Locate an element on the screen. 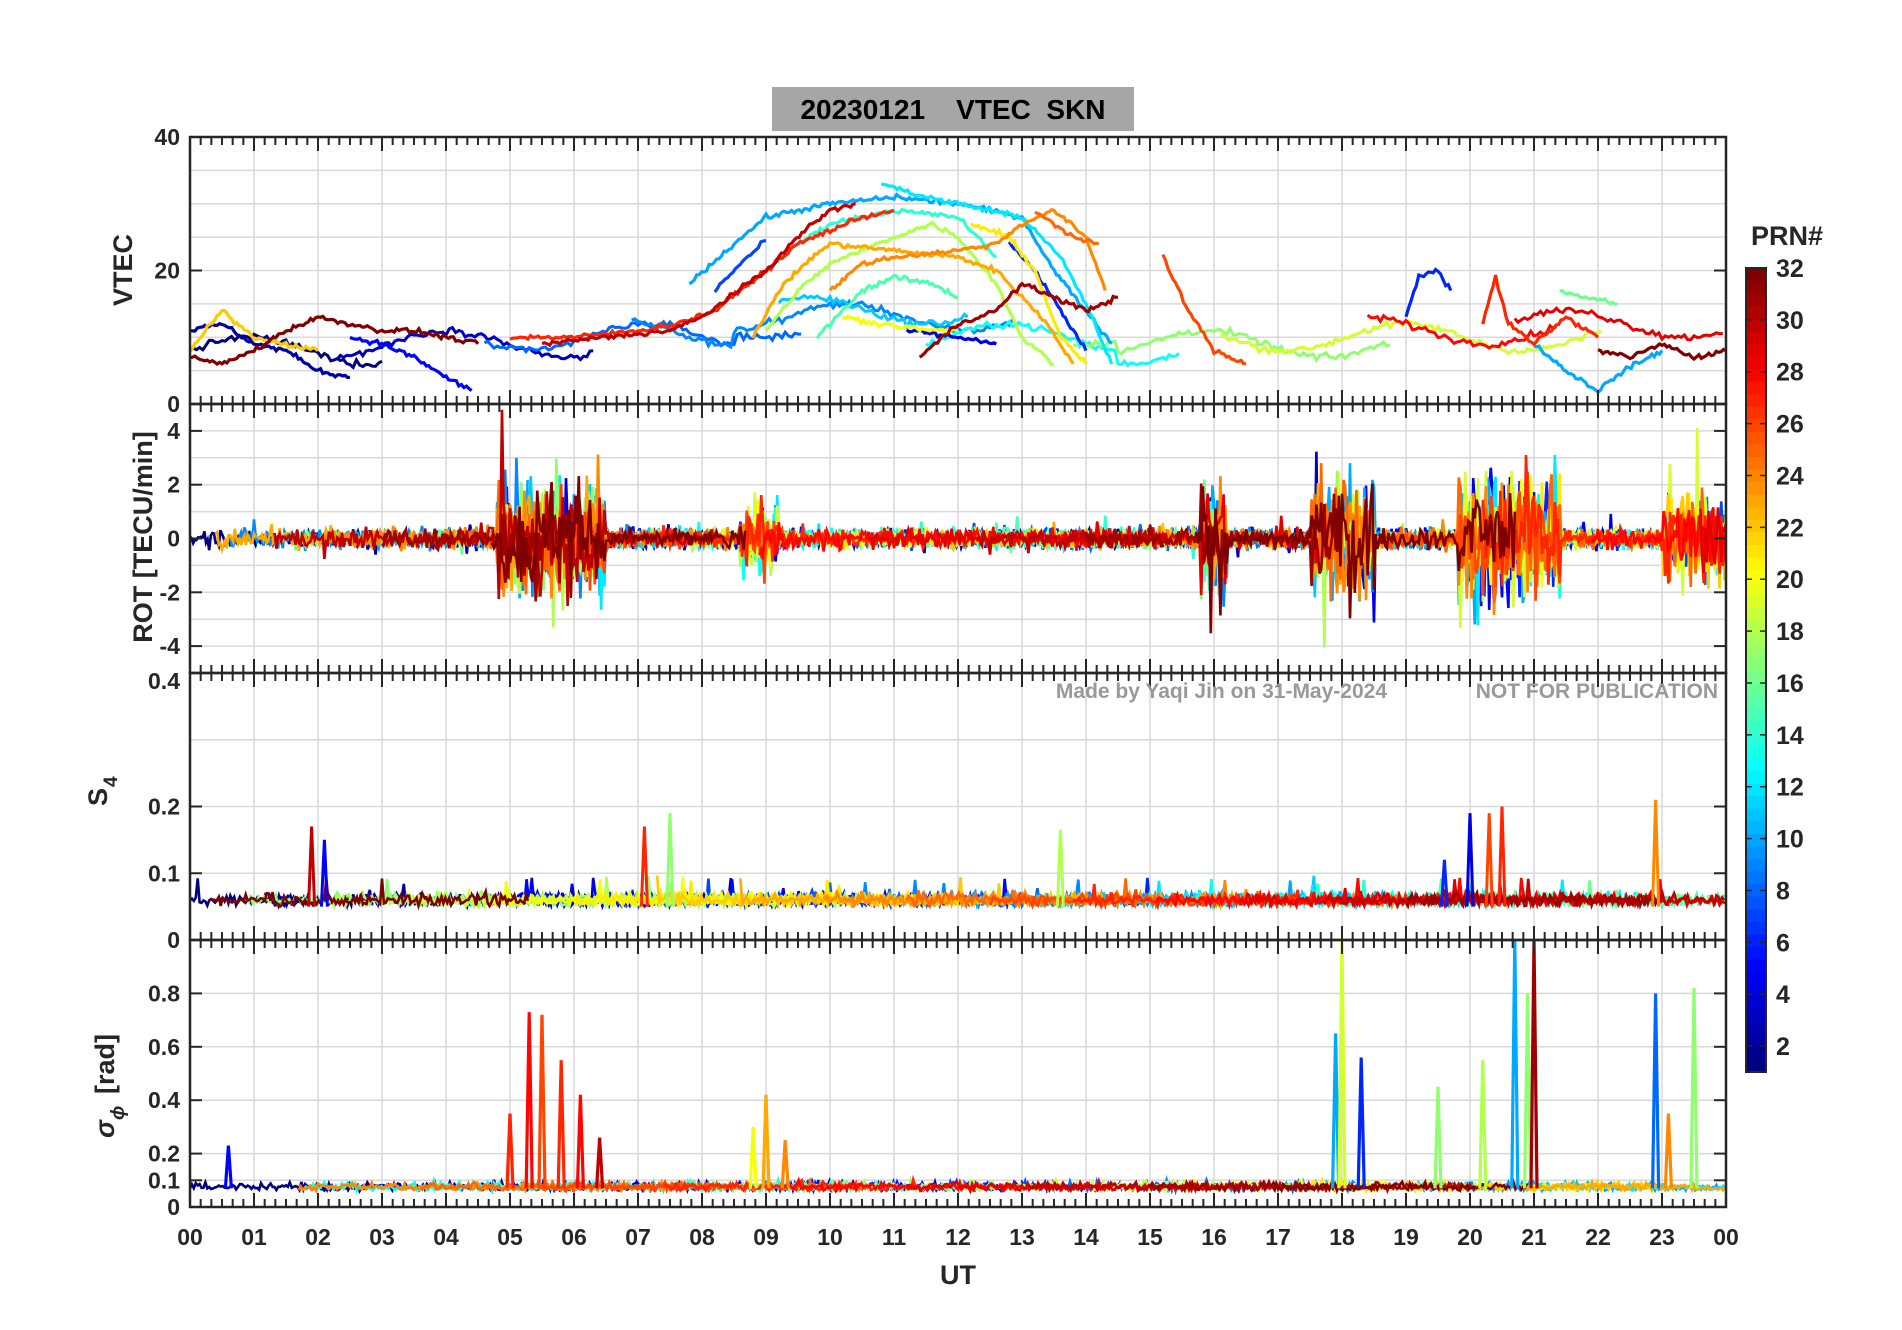  vtec-series is located at coordinates (958, 288).